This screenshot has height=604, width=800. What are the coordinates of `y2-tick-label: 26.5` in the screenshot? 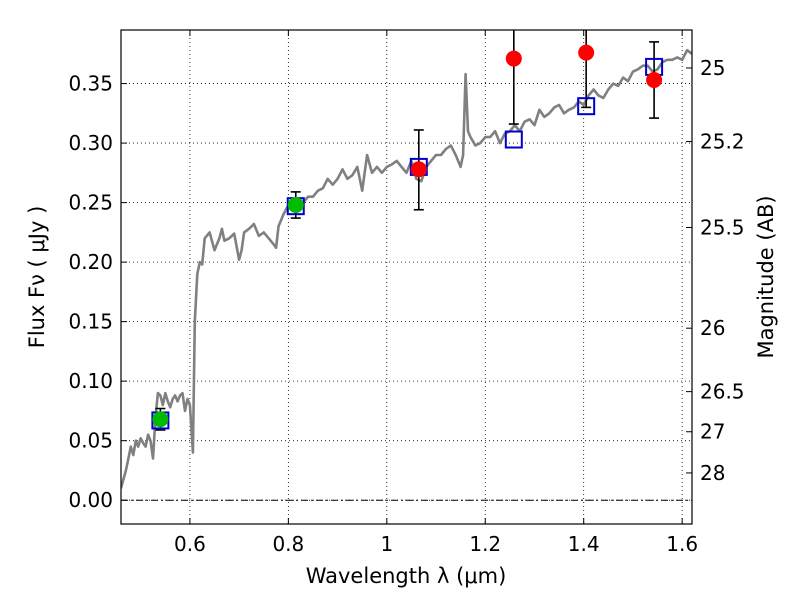 It's located at (722, 392).